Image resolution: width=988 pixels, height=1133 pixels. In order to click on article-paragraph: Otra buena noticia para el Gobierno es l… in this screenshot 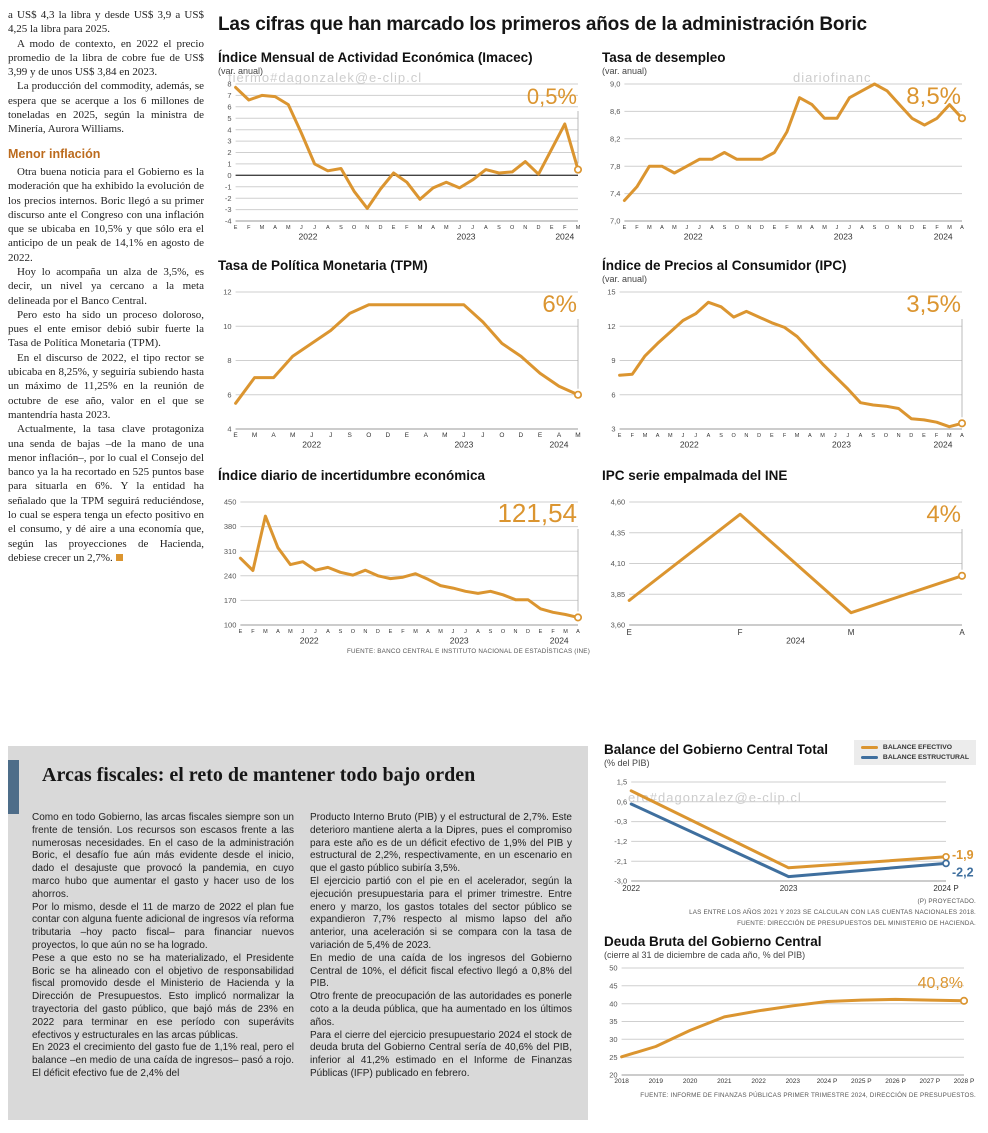, I will do `click(106, 214)`.